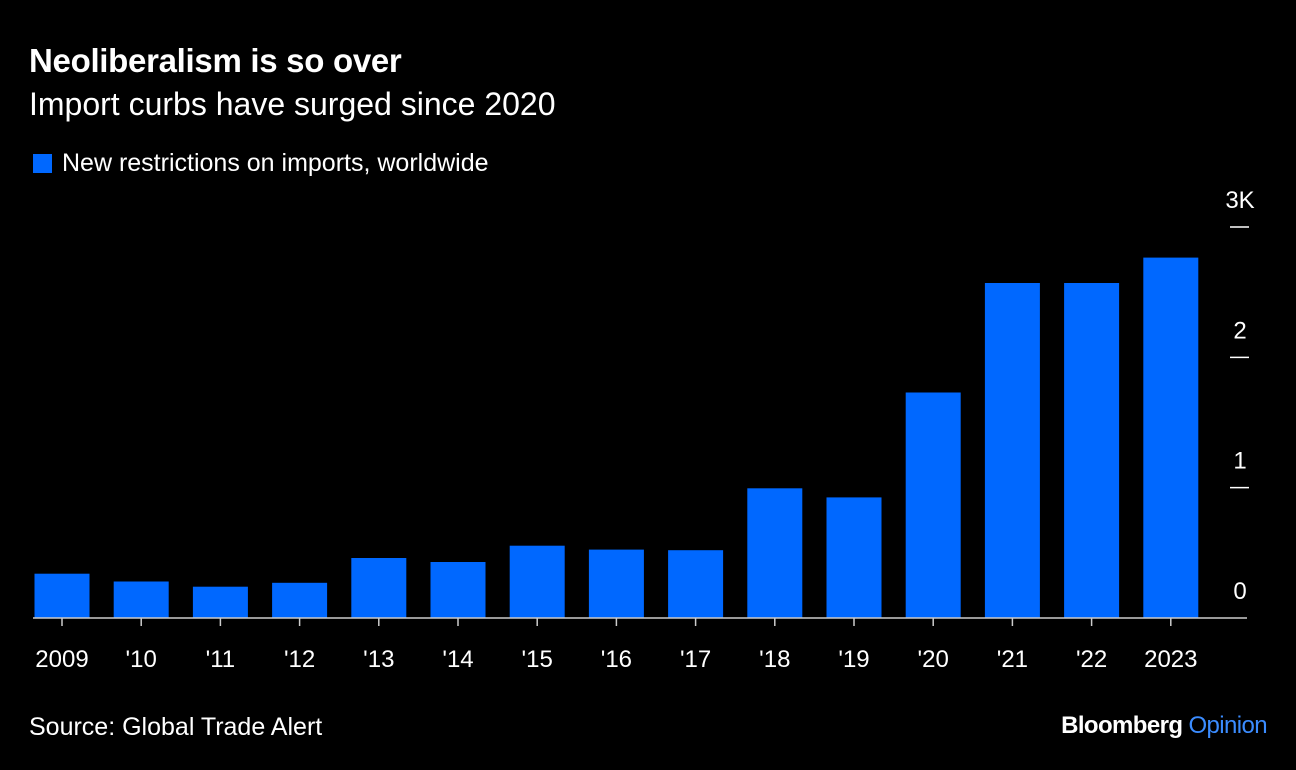 The image size is (1296, 770). I want to click on source-note: Source: Global Trade Alert, so click(176, 727).